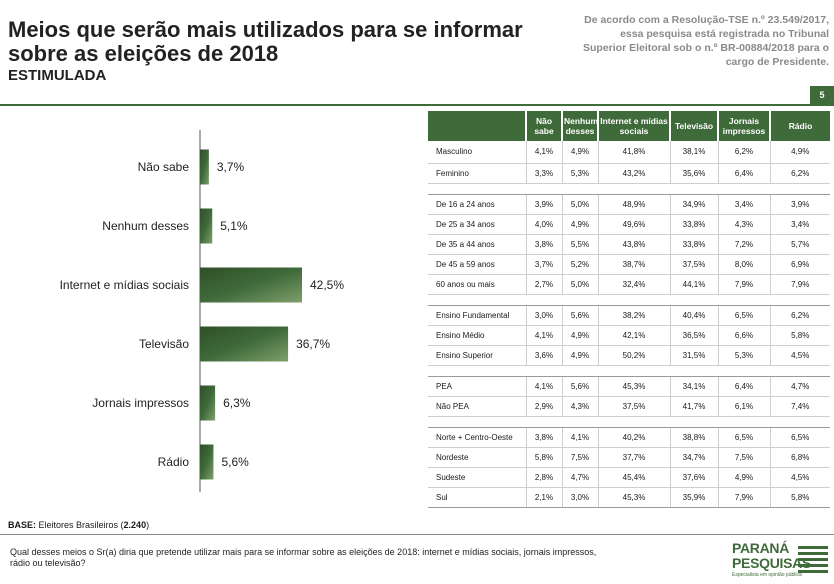  What do you see at coordinates (477, 173) in the screenshot?
I see `table-row-label: Feminino` at bounding box center [477, 173].